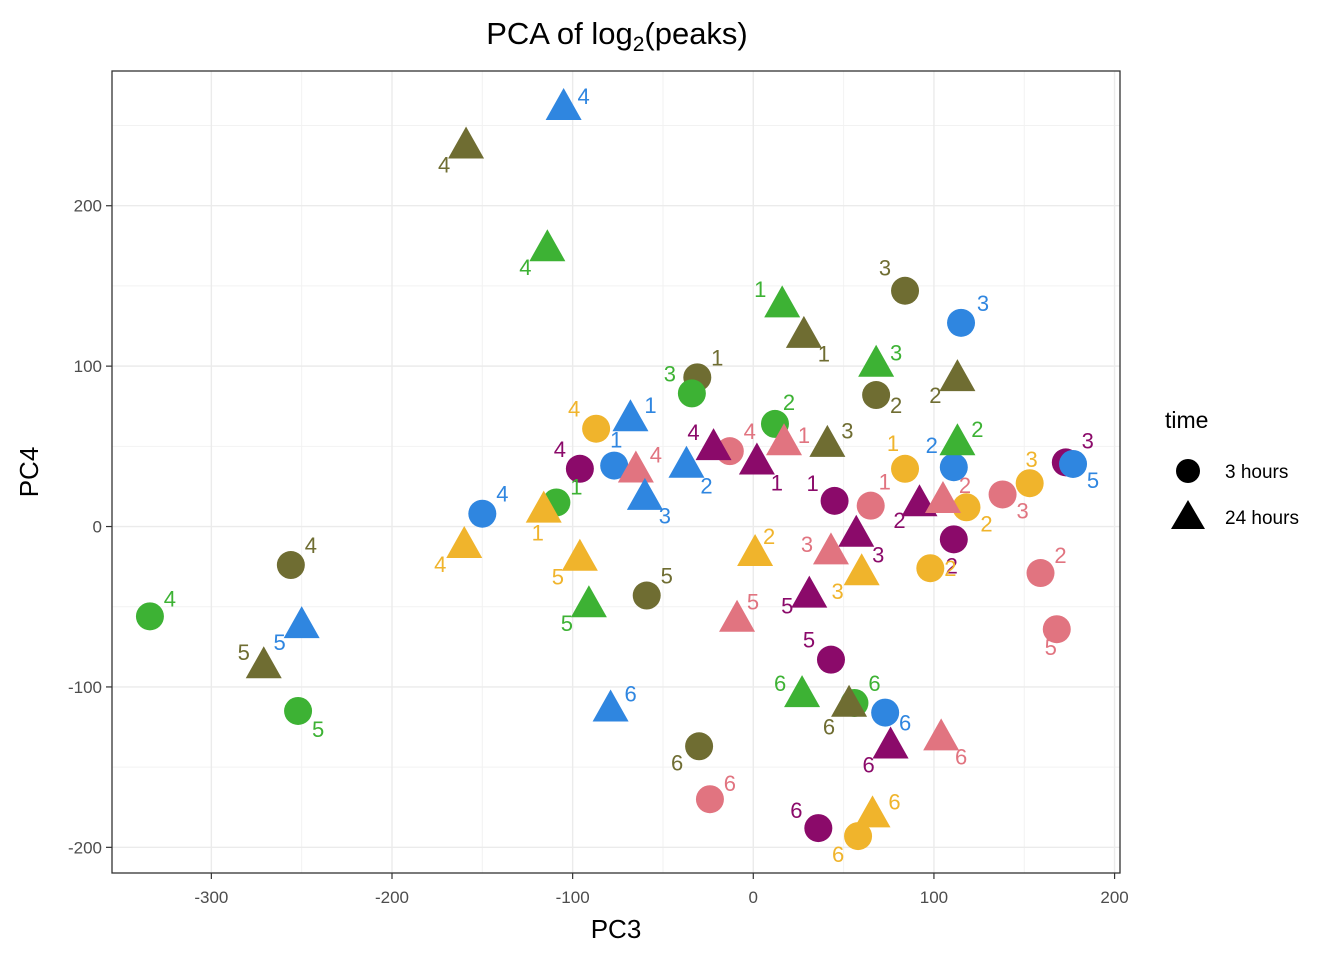 The width and height of the screenshot is (1344, 960). Describe the element at coordinates (573, 897) in the screenshot. I see `x-tick-label: -100` at that location.